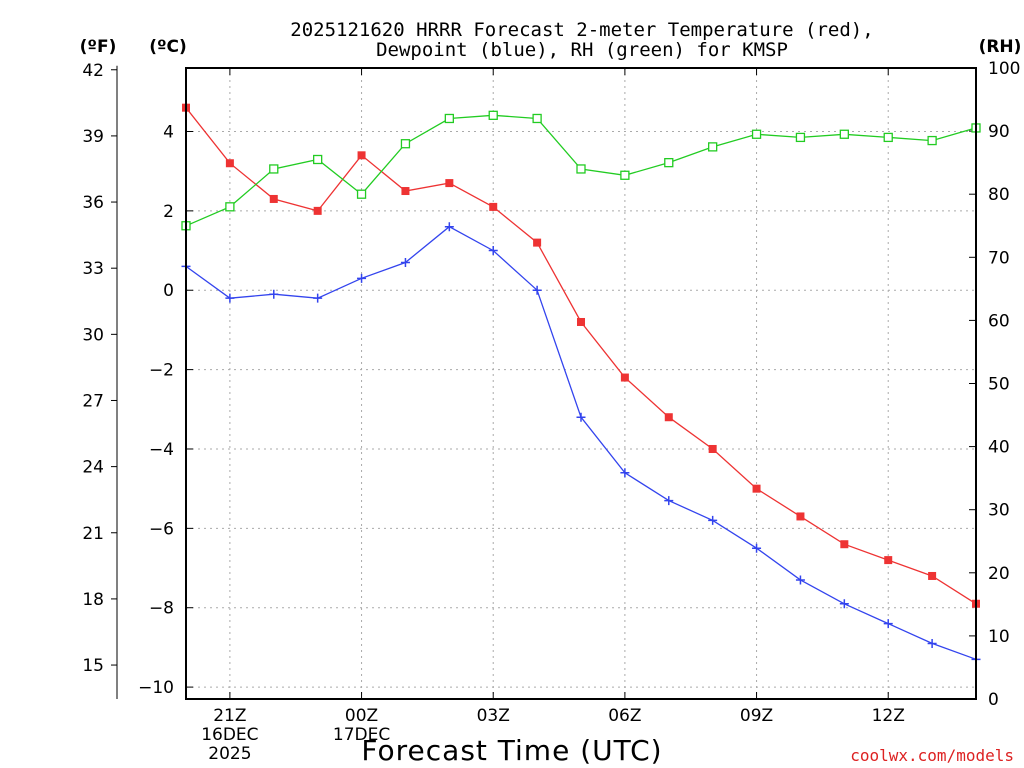  What do you see at coordinates (165, 410) in the screenshot?
I see `celsius-axis: −10 −8 −6 −4 −2 0 2 4` at bounding box center [165, 410].